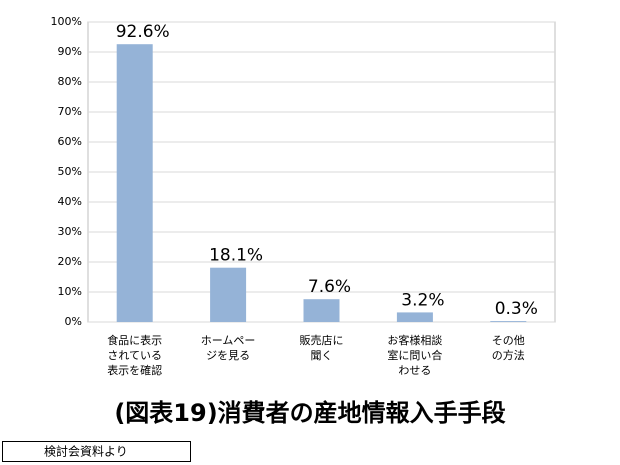  Describe the element at coordinates (70, 111) in the screenshot. I see `y-tick-label: 70%` at that location.